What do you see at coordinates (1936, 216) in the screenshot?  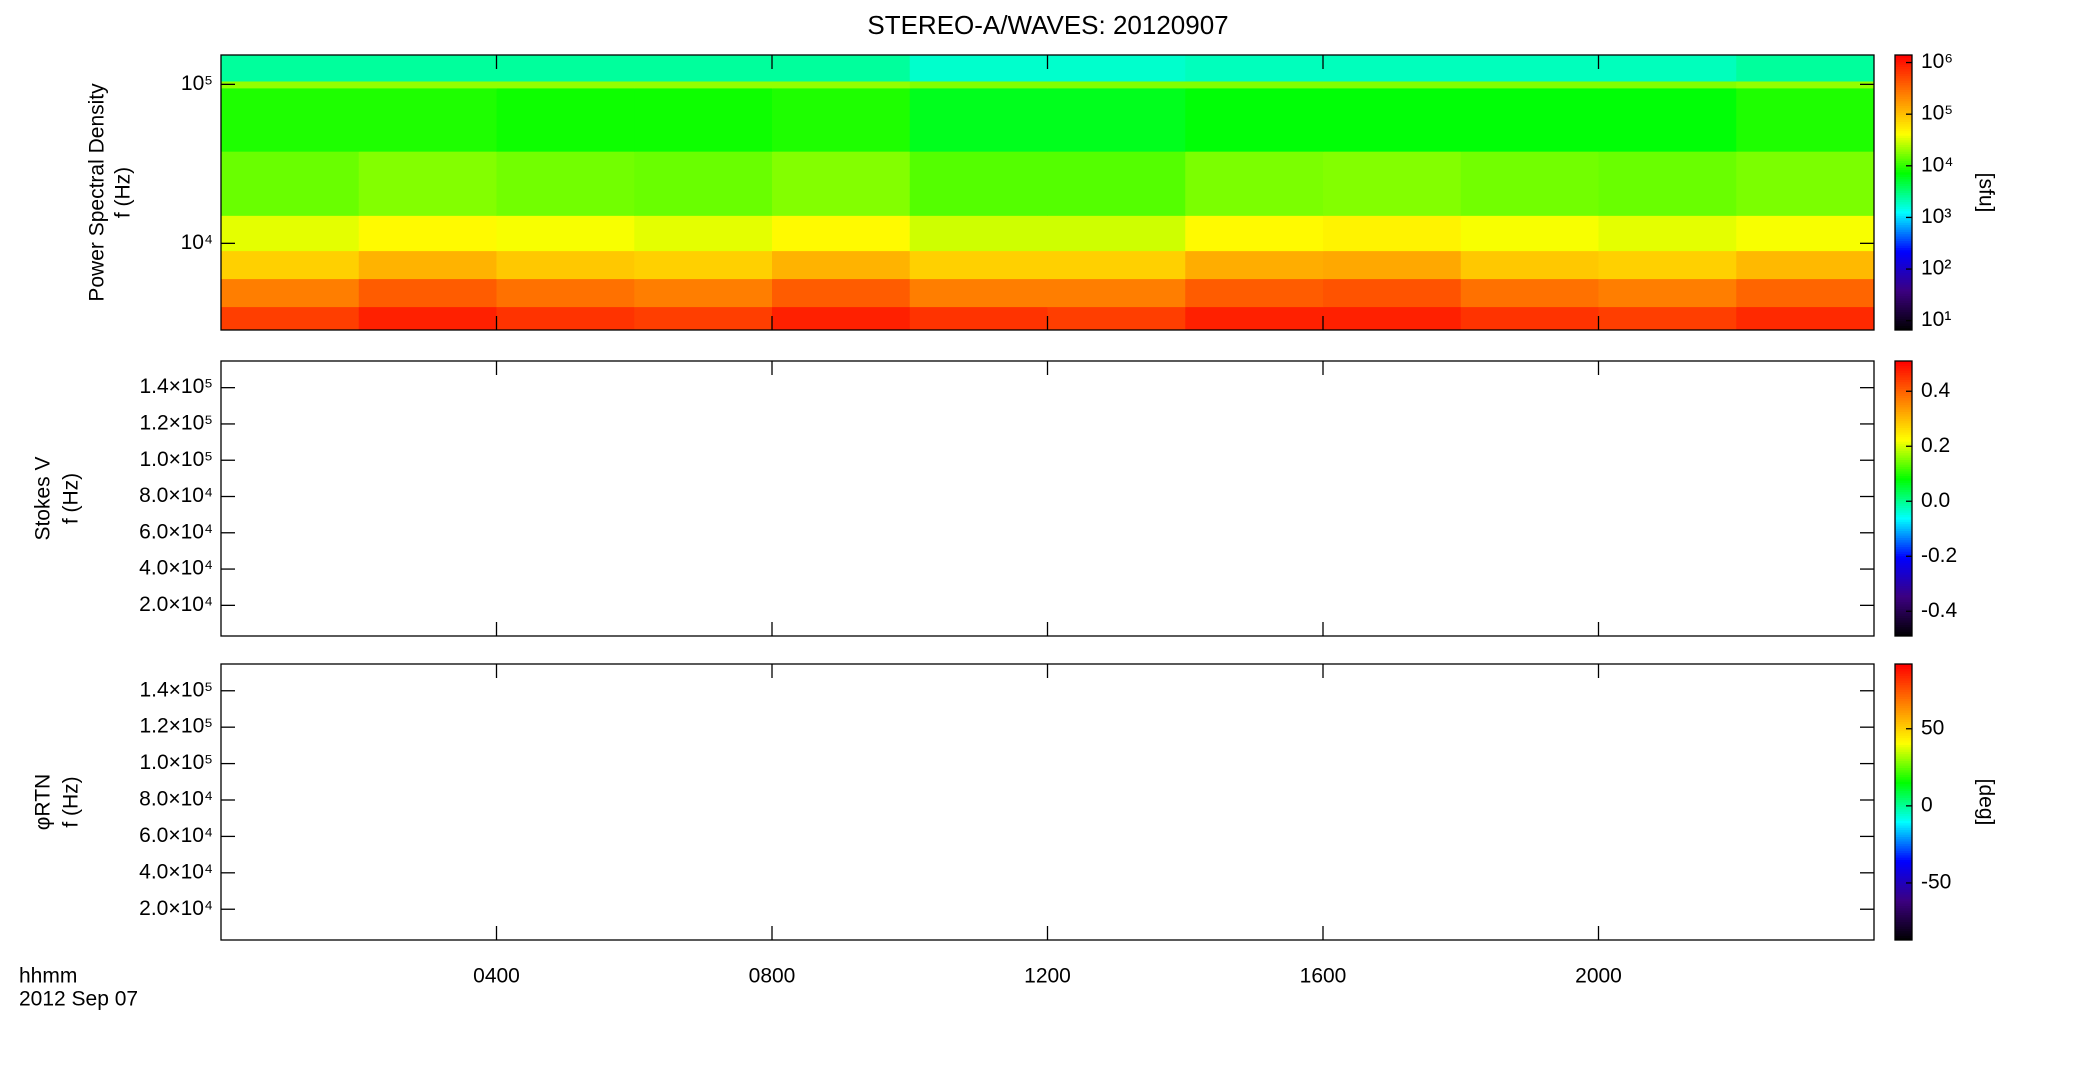 I see `colorbar-tick-label: 10³` at bounding box center [1936, 216].